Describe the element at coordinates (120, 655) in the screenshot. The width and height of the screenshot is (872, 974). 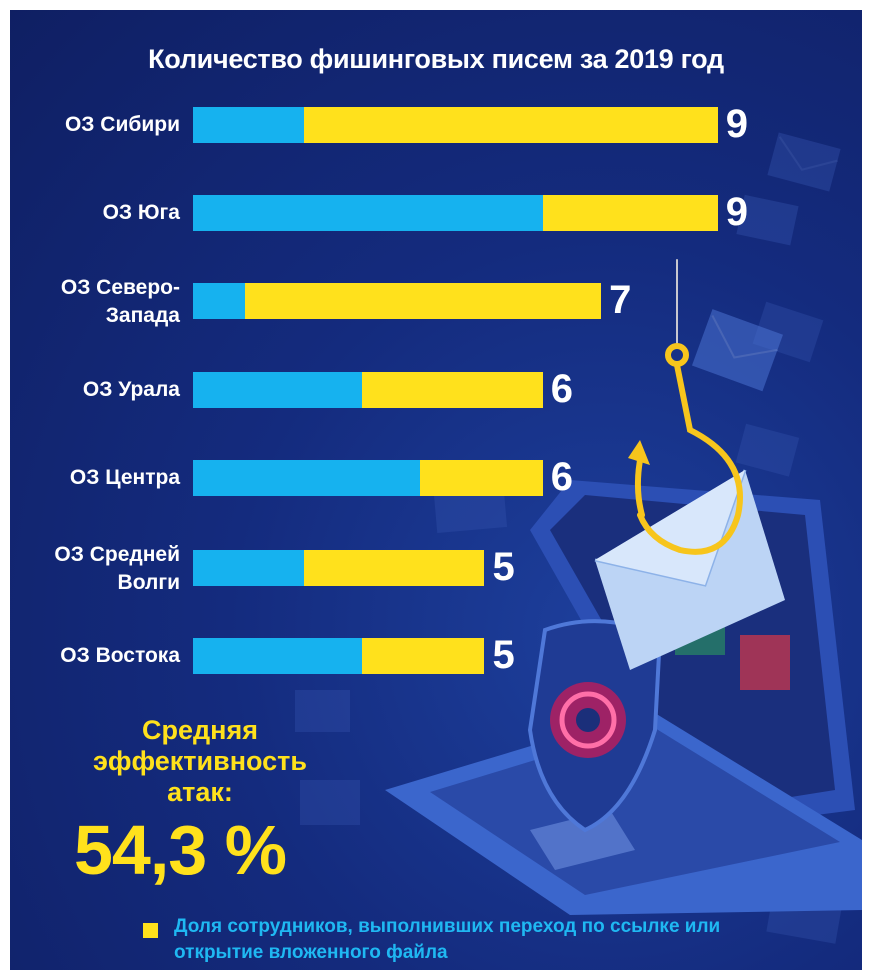
I see `category-label-line: ОЗ Востока` at that location.